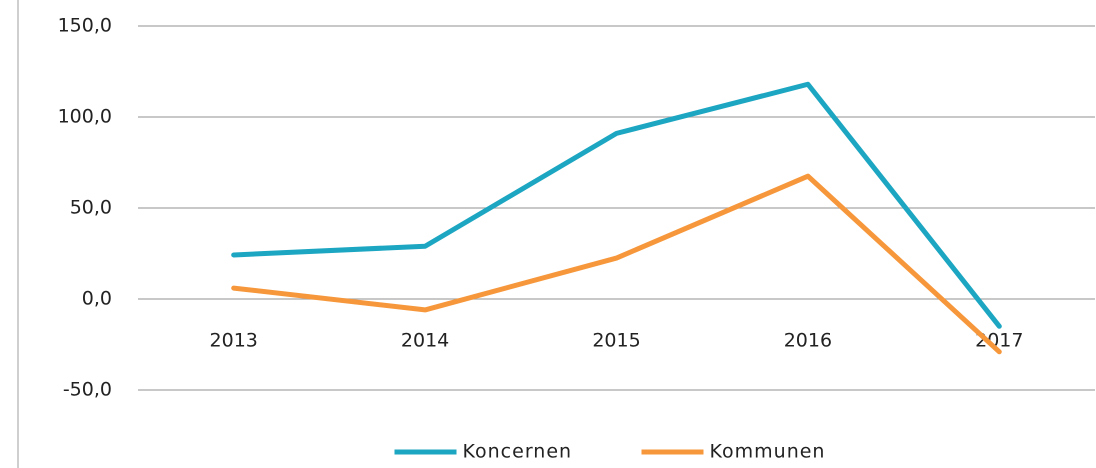 The width and height of the screenshot is (1096, 468). I want to click on x-tick-label: 2017, so click(999, 341).